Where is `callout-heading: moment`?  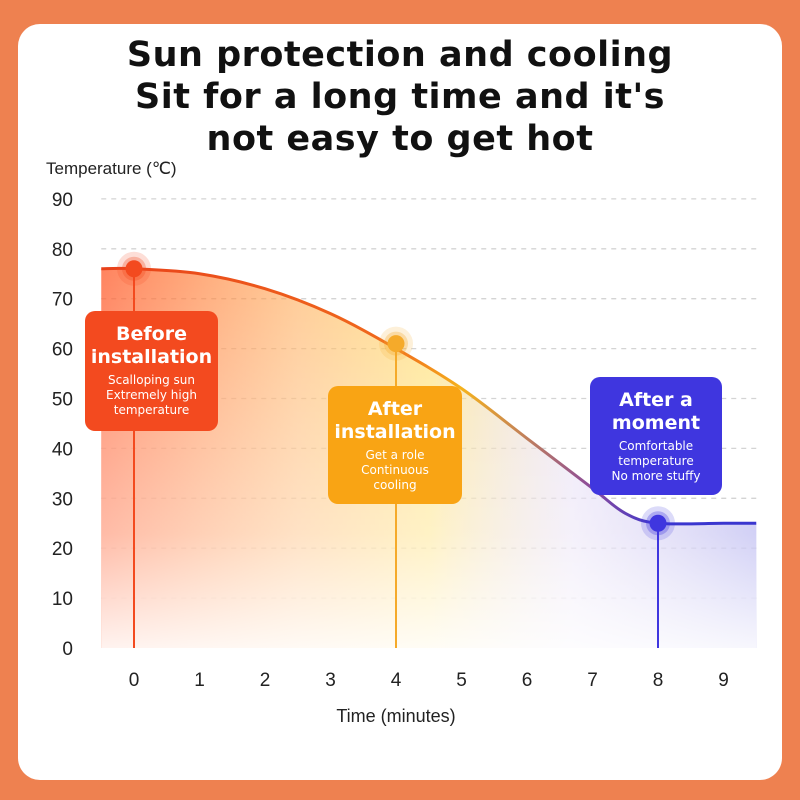
callout-heading: moment is located at coordinates (656, 423).